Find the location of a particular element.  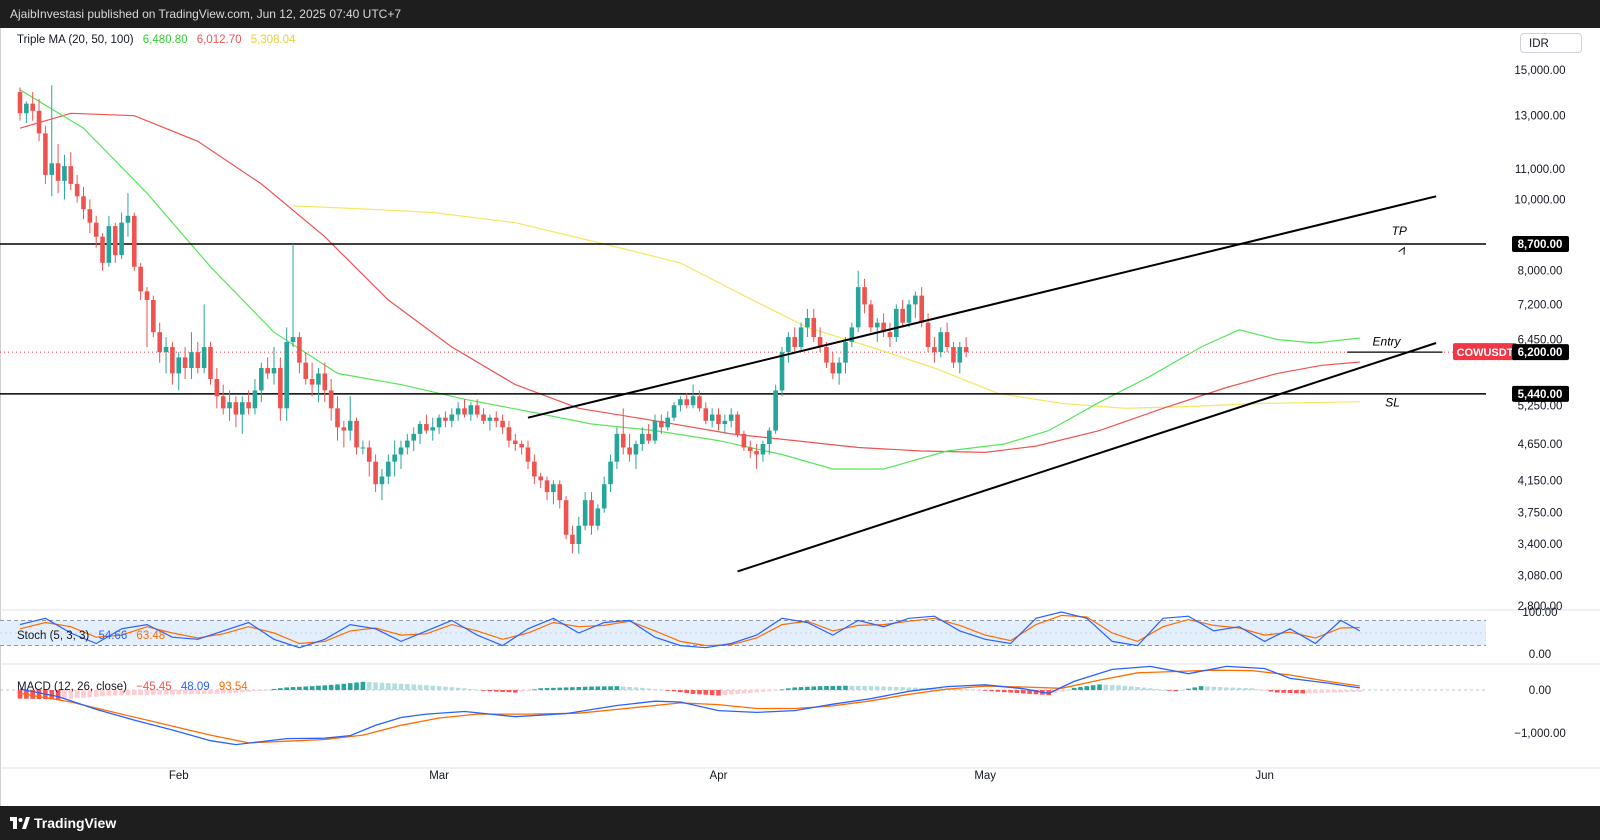

stoch-legend-name: Stoch (5, 3, 3) is located at coordinates (53, 636).